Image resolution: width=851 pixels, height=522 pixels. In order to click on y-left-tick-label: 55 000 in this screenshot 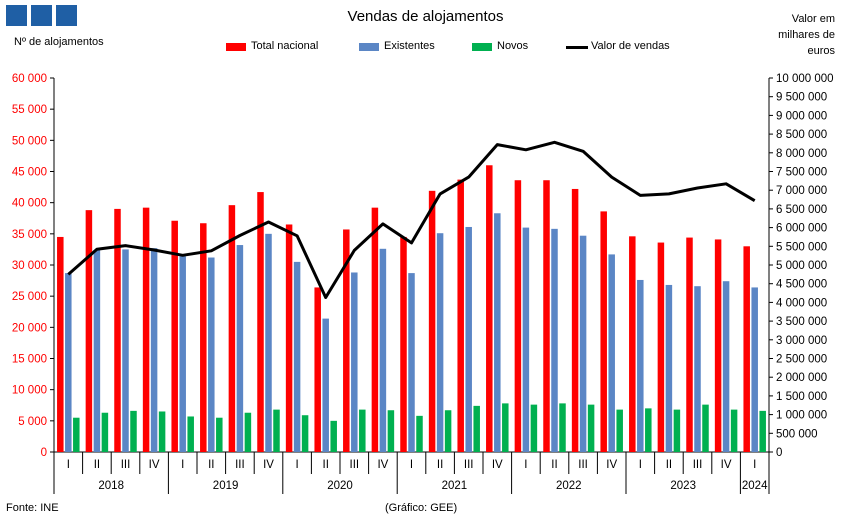, I will do `click(29, 110)`.